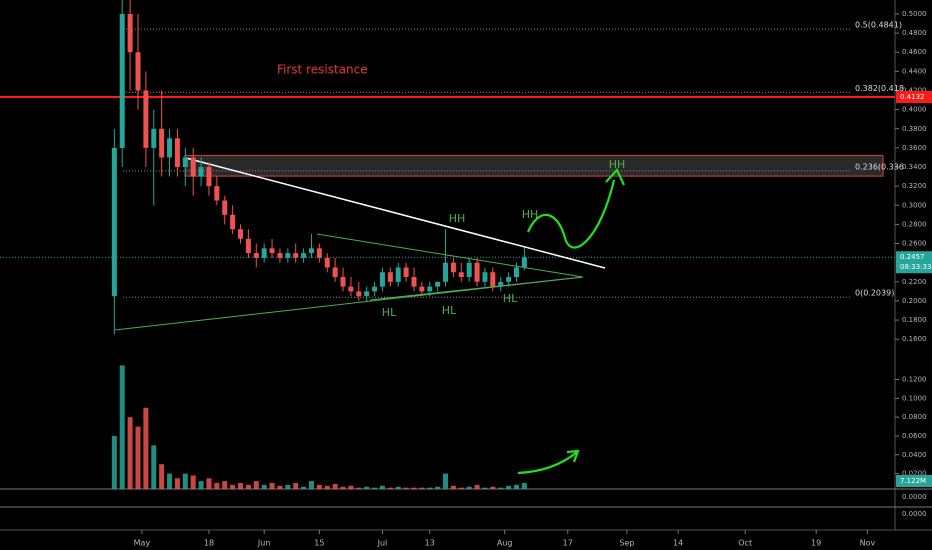 This screenshot has height=550, width=932. What do you see at coordinates (868, 543) in the screenshot?
I see `x-tick-label: Nov` at bounding box center [868, 543].